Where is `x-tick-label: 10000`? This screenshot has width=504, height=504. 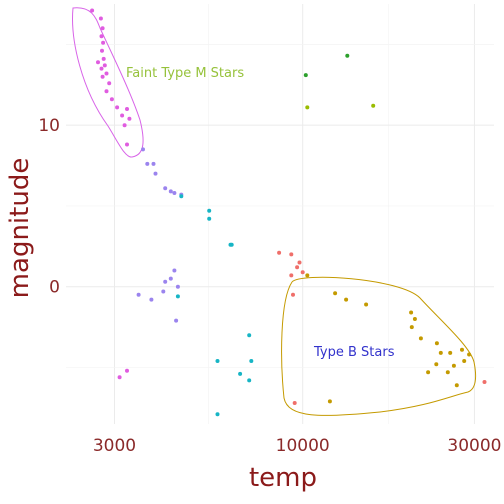 x-tick-label: 10000 is located at coordinates (303, 446).